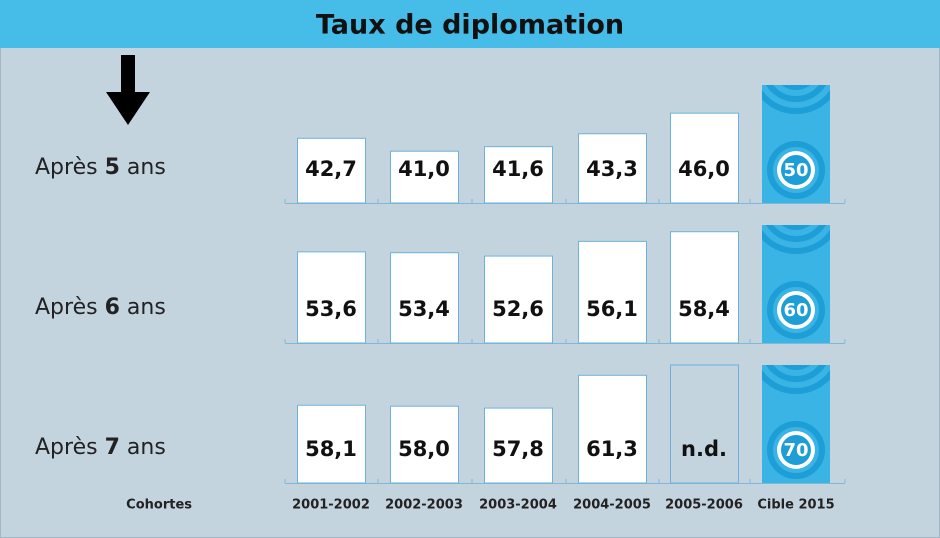 The height and width of the screenshot is (538, 940). I want to click on value-label: 46,0, so click(704, 169).